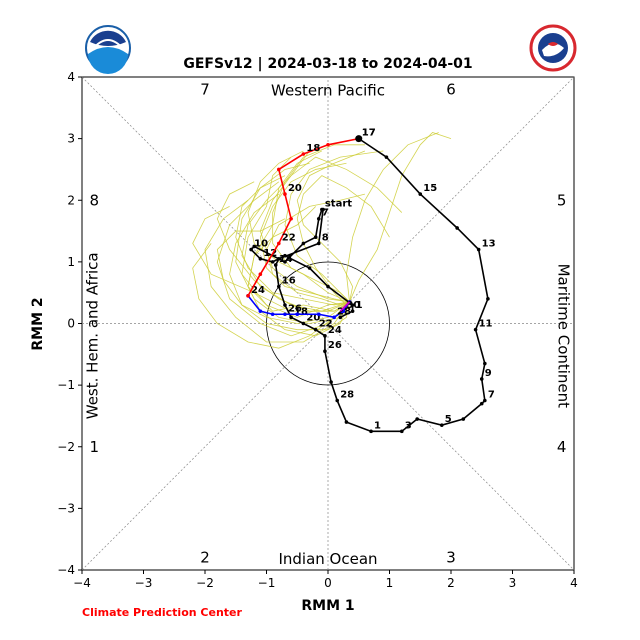 The width and height of the screenshot is (640, 640). What do you see at coordinates (95, 447) in the screenshot?
I see `phase-number-1: 1` at bounding box center [95, 447].